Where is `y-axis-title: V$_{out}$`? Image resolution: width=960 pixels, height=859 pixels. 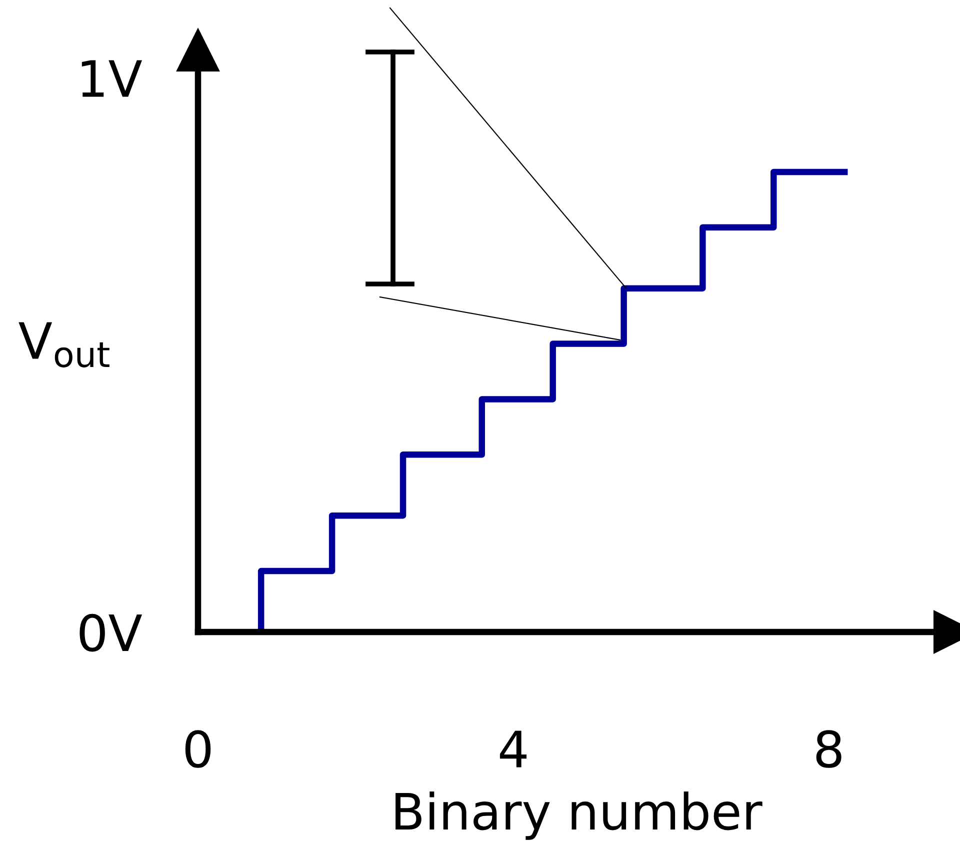
y-axis-title: V$_{out}$ is located at coordinates (64, 345).